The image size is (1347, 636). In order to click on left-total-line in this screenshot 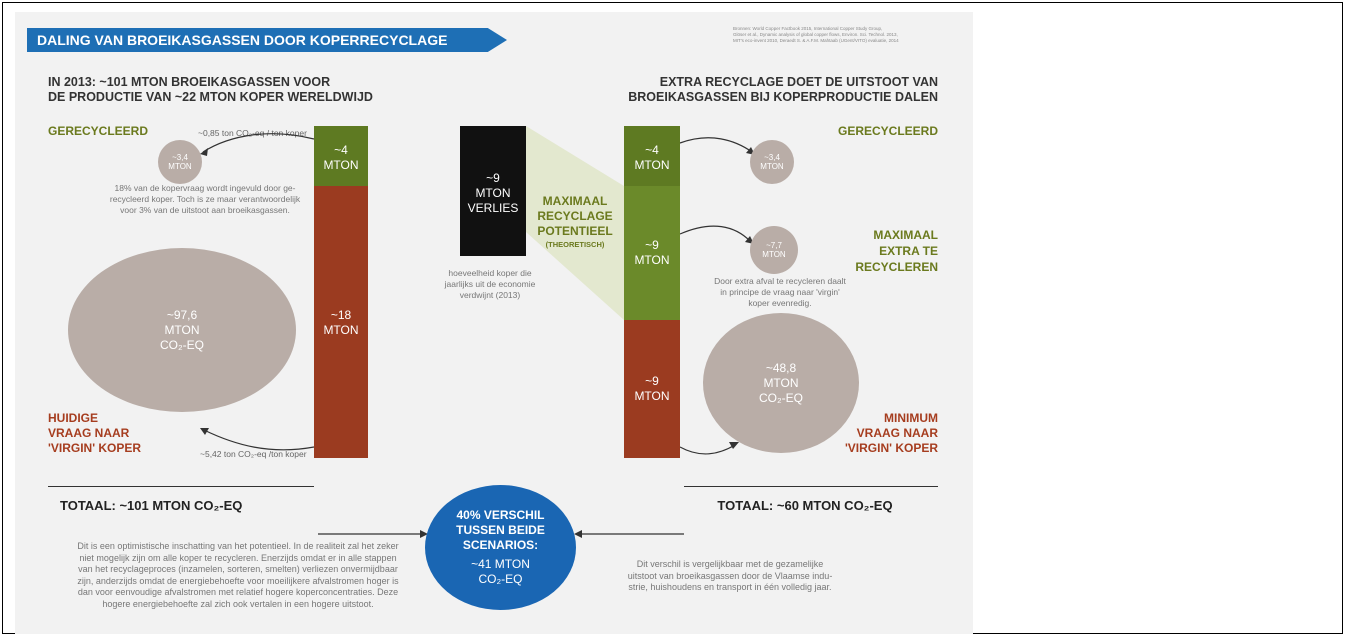, I will do `click(181, 486)`.